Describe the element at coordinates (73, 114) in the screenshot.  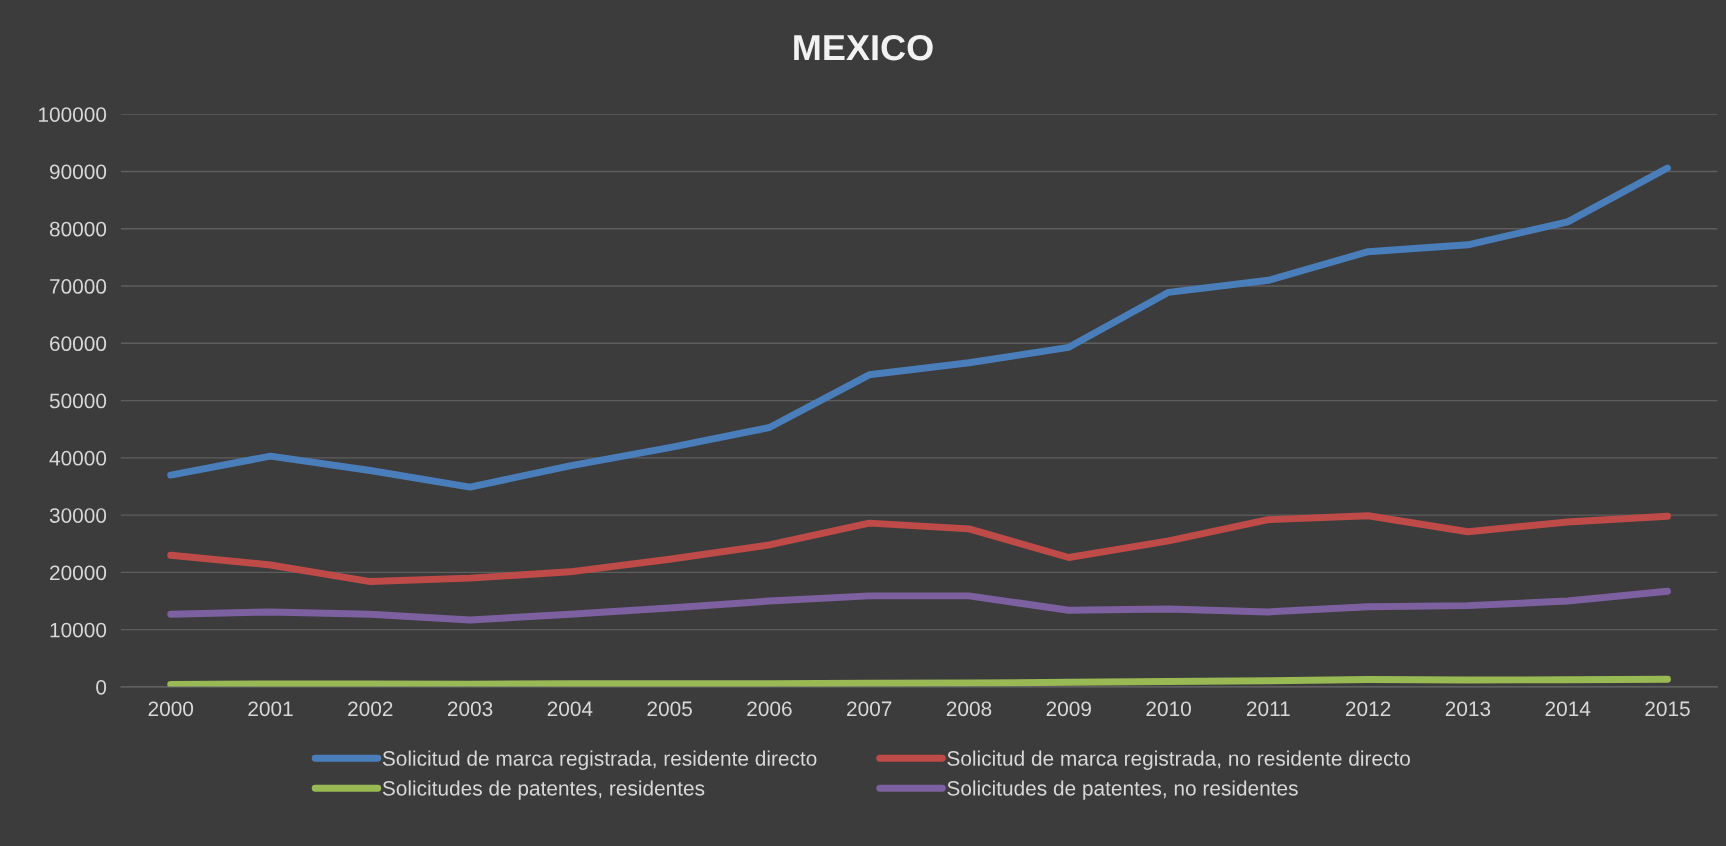
I see `y-tick-label: 100000` at that location.